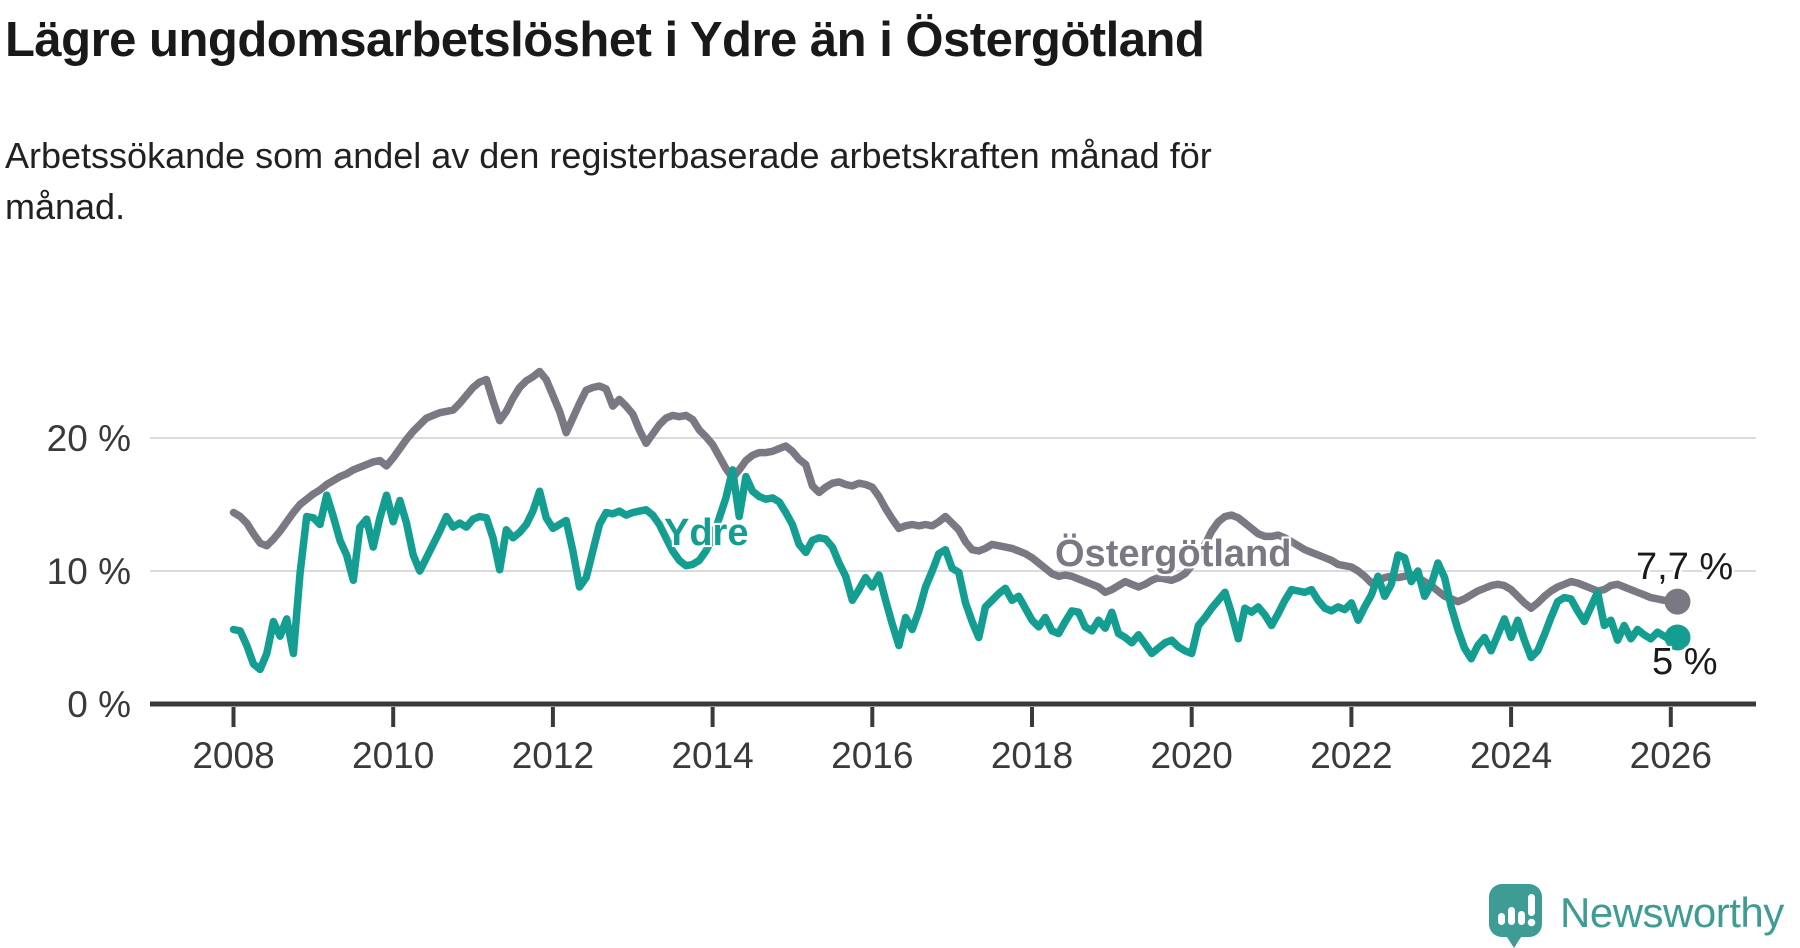 The image size is (1800, 948). What do you see at coordinates (1173, 554) in the screenshot?
I see `series-label-ostergotland: Östergötland` at bounding box center [1173, 554].